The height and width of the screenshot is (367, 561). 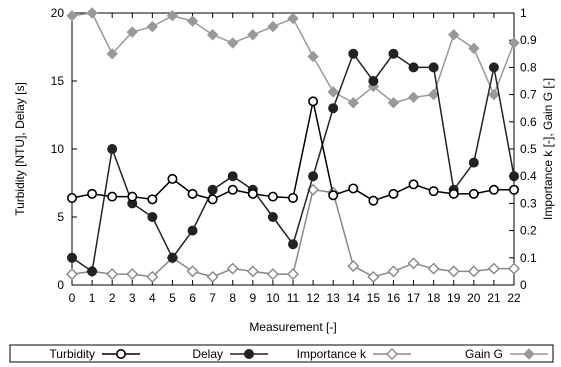 What do you see at coordinates (132, 298) in the screenshot?
I see `x-tick-label: 3` at bounding box center [132, 298].